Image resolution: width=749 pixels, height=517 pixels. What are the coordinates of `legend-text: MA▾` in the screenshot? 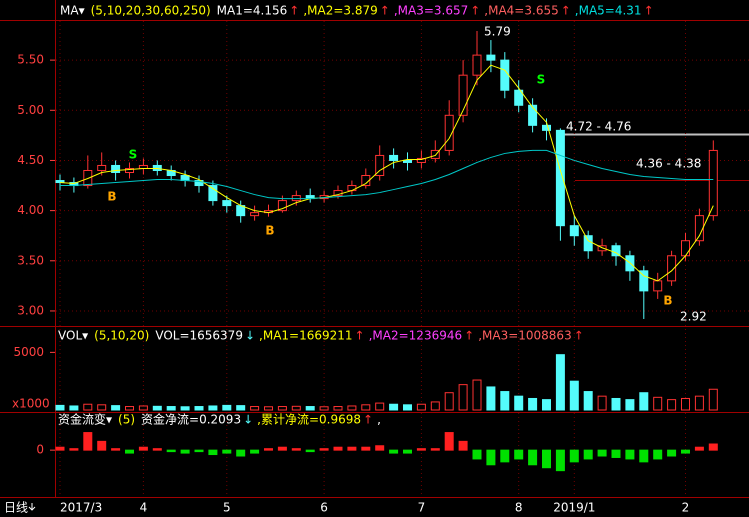 It's located at (72, 11).